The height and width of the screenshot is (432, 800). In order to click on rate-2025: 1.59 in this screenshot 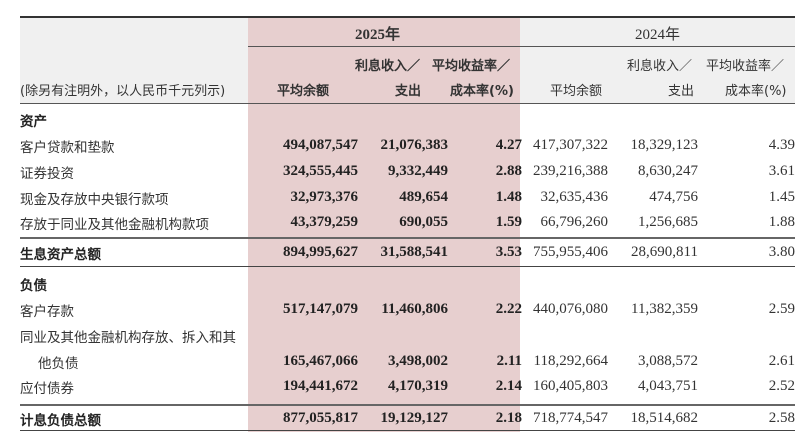, I will do `click(508, 222)`.